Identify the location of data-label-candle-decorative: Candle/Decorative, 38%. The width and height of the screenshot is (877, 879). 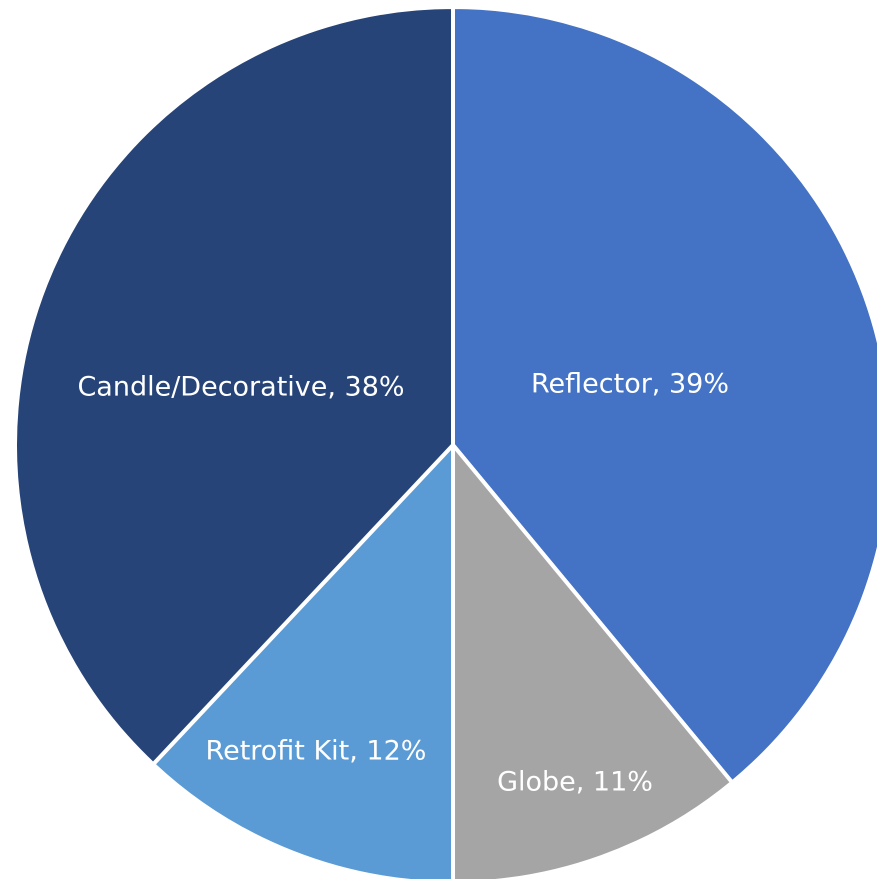
(240, 387).